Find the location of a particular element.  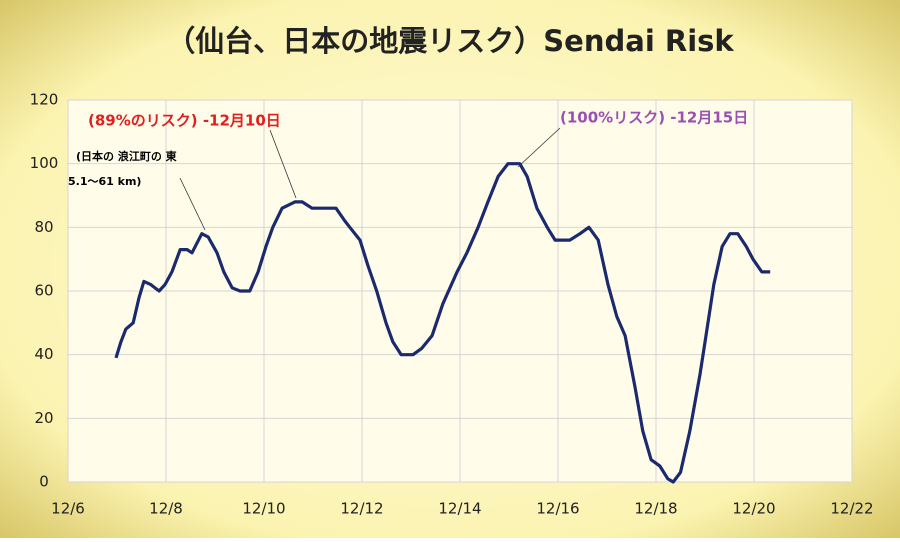

annotation: (日本の 浪江町の 東 is located at coordinates (127, 156).